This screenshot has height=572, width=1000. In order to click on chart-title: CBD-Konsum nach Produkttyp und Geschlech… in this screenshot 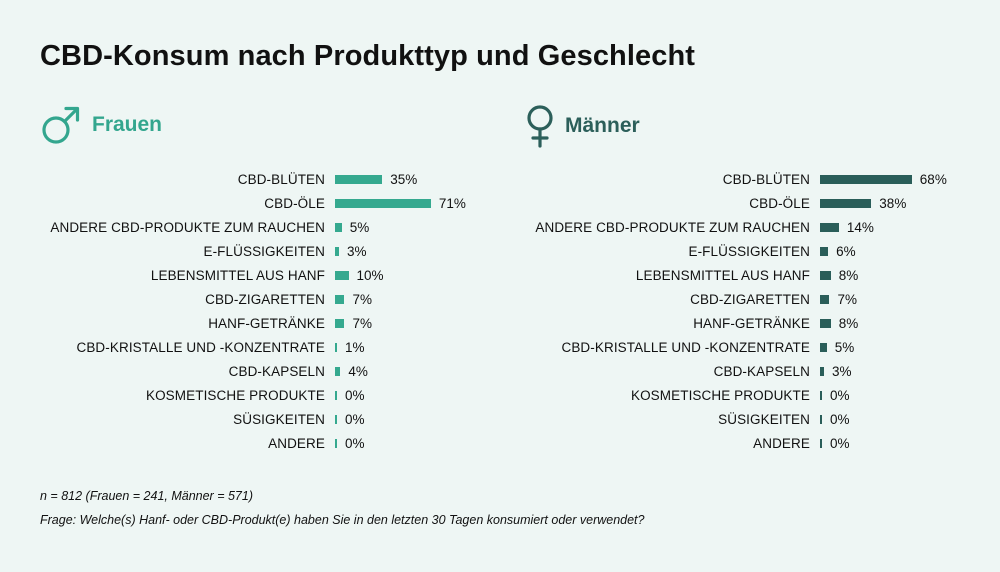, I will do `click(368, 56)`.